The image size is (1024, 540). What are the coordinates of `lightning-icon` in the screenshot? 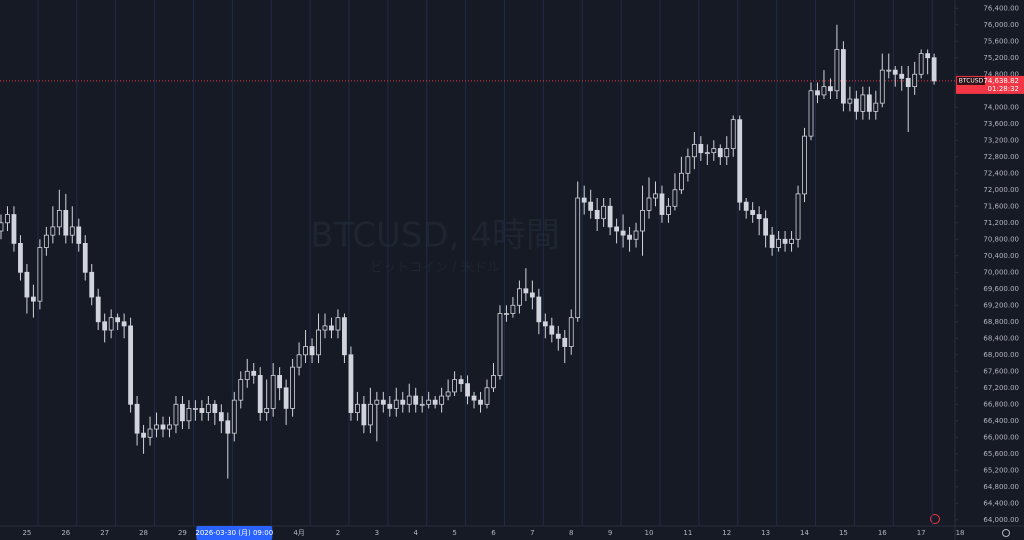 It's located at (935, 519).